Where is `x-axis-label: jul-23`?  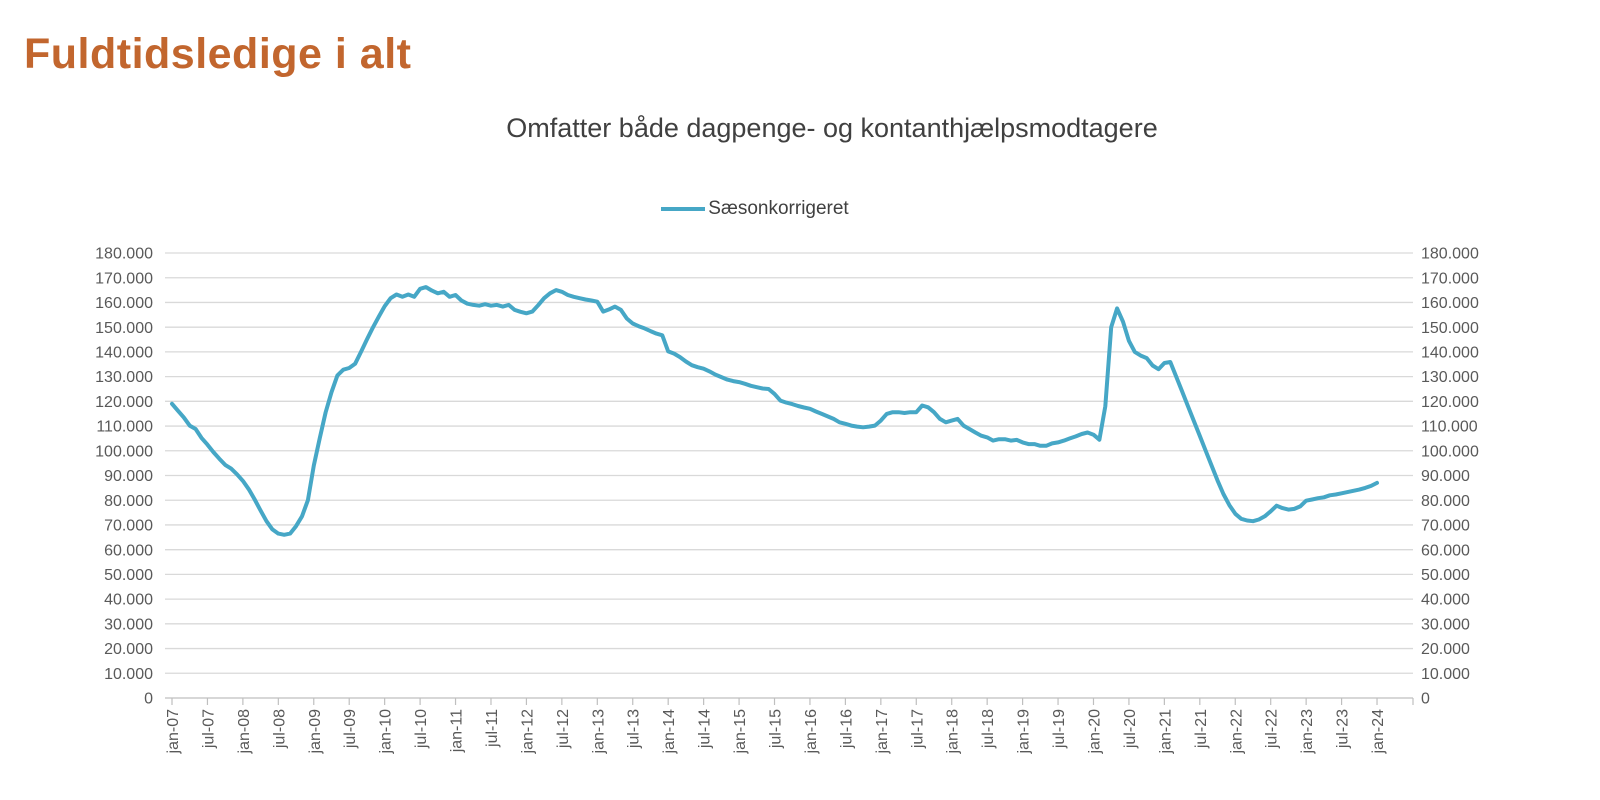
x-axis-label: jul-23 is located at coordinates (1343, 729).